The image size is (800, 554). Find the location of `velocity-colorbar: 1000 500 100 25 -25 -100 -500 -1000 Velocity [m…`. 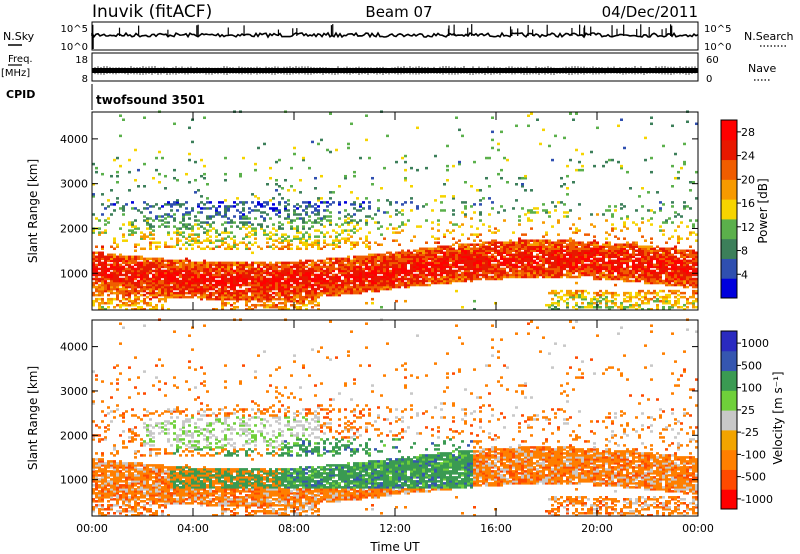

velocity-colorbar: 1000 500 100 25 -25 -100 -500 -1000 Velocity [m… is located at coordinates (752, 420).